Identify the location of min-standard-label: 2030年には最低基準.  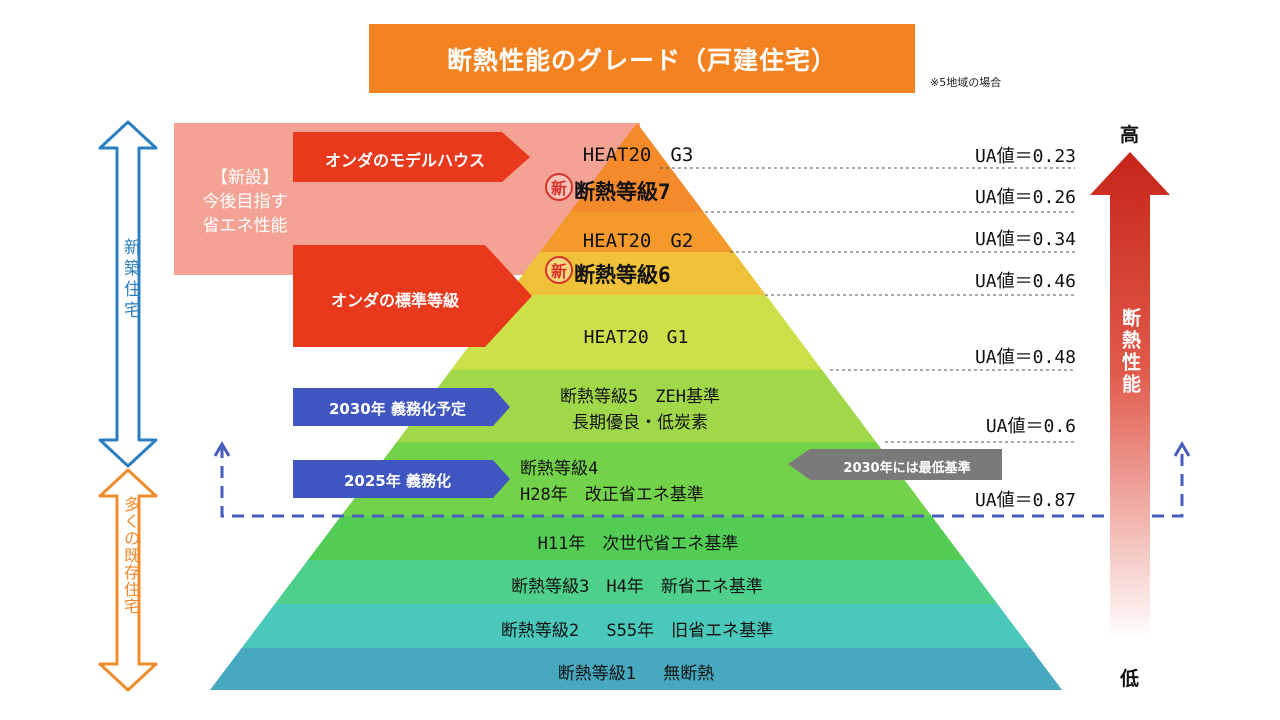
(907, 468).